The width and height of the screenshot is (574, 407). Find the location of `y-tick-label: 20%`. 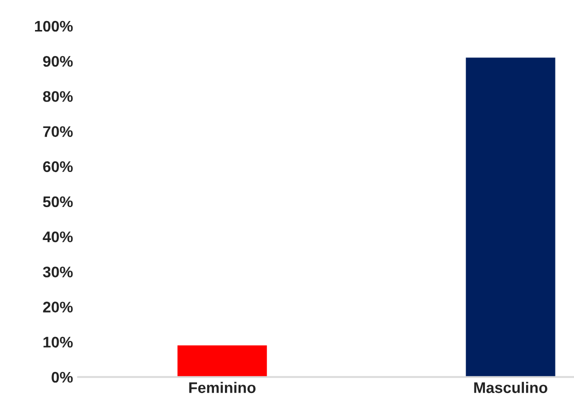

y-tick-label: 20% is located at coordinates (58, 307).